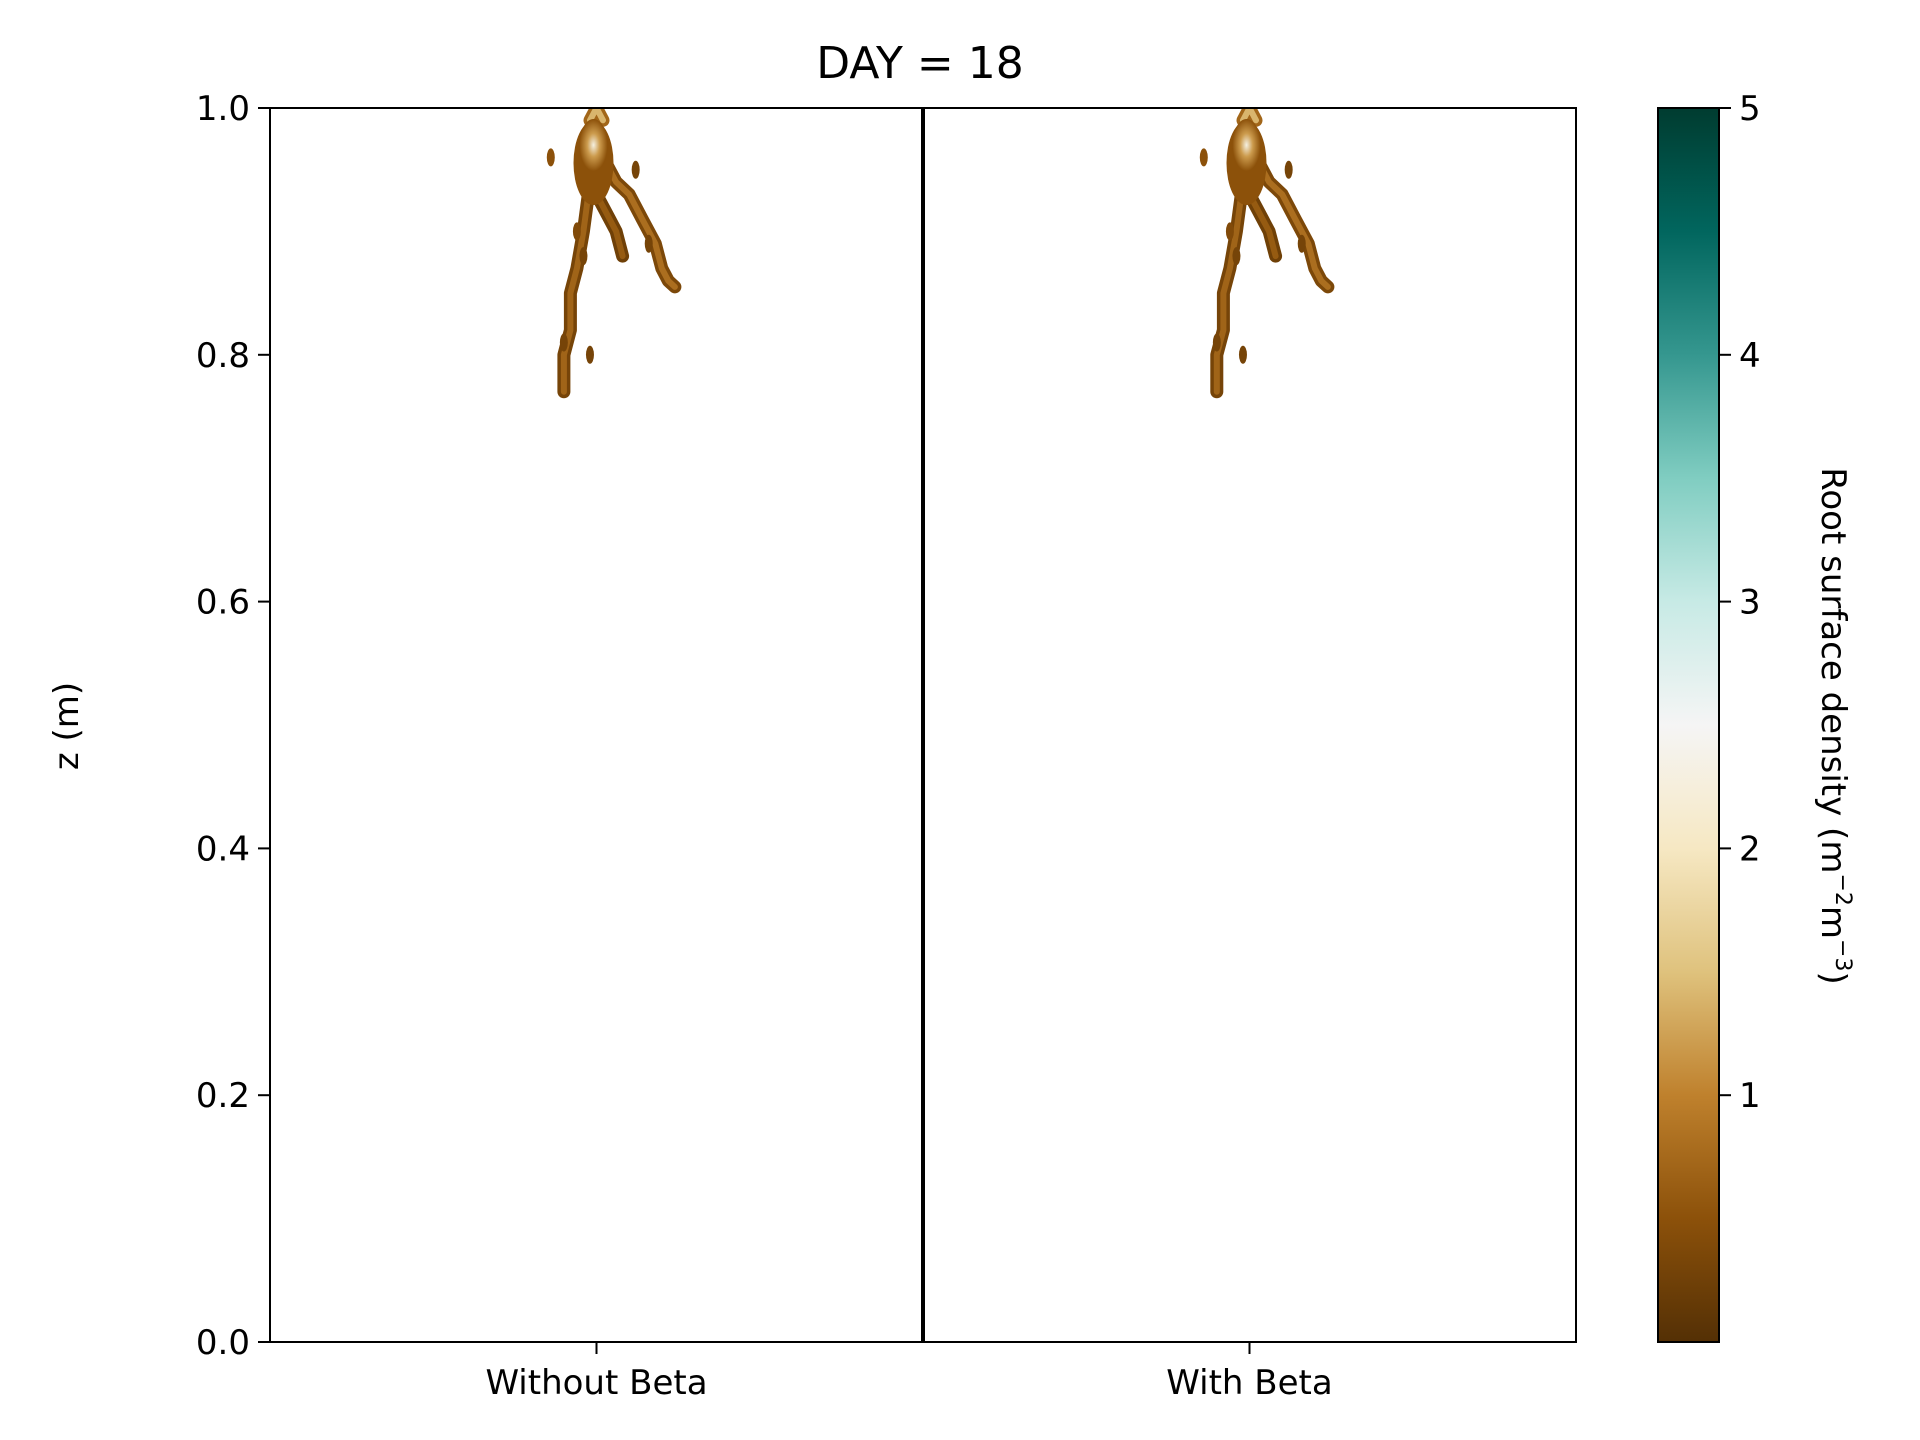 This screenshot has width=1920, height=1440. I want to click on x-axis-ticks: Without Beta With Beta, so click(909, 1372).